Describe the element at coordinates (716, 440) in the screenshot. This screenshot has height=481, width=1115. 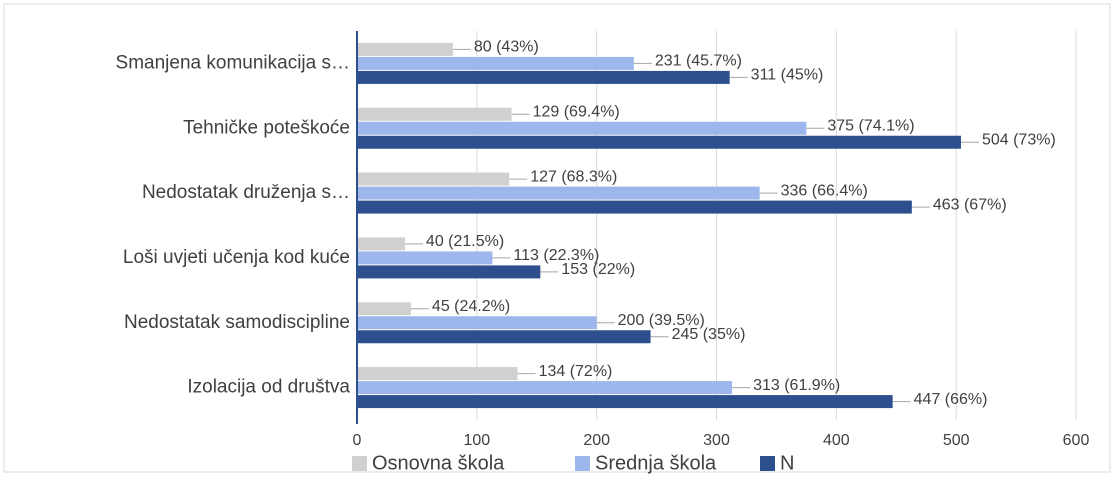
I see `x-tick-label: 300` at that location.